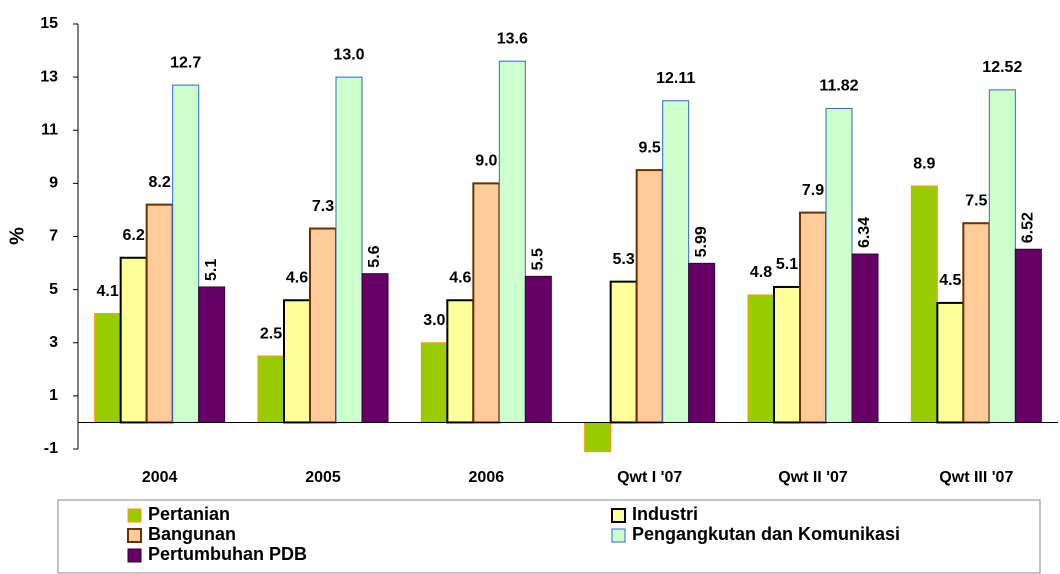 The width and height of the screenshot is (1060, 574). What do you see at coordinates (189, 514) in the screenshot?
I see `legend-label: Pertanian` at bounding box center [189, 514].